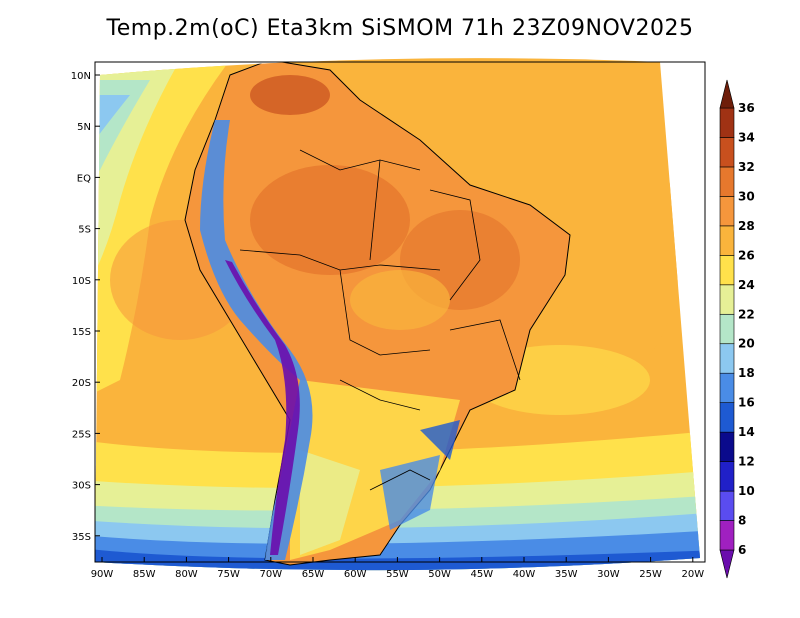  What do you see at coordinates (650, 574) in the screenshot?
I see `lon-tick-label: 25W` at bounding box center [650, 574].